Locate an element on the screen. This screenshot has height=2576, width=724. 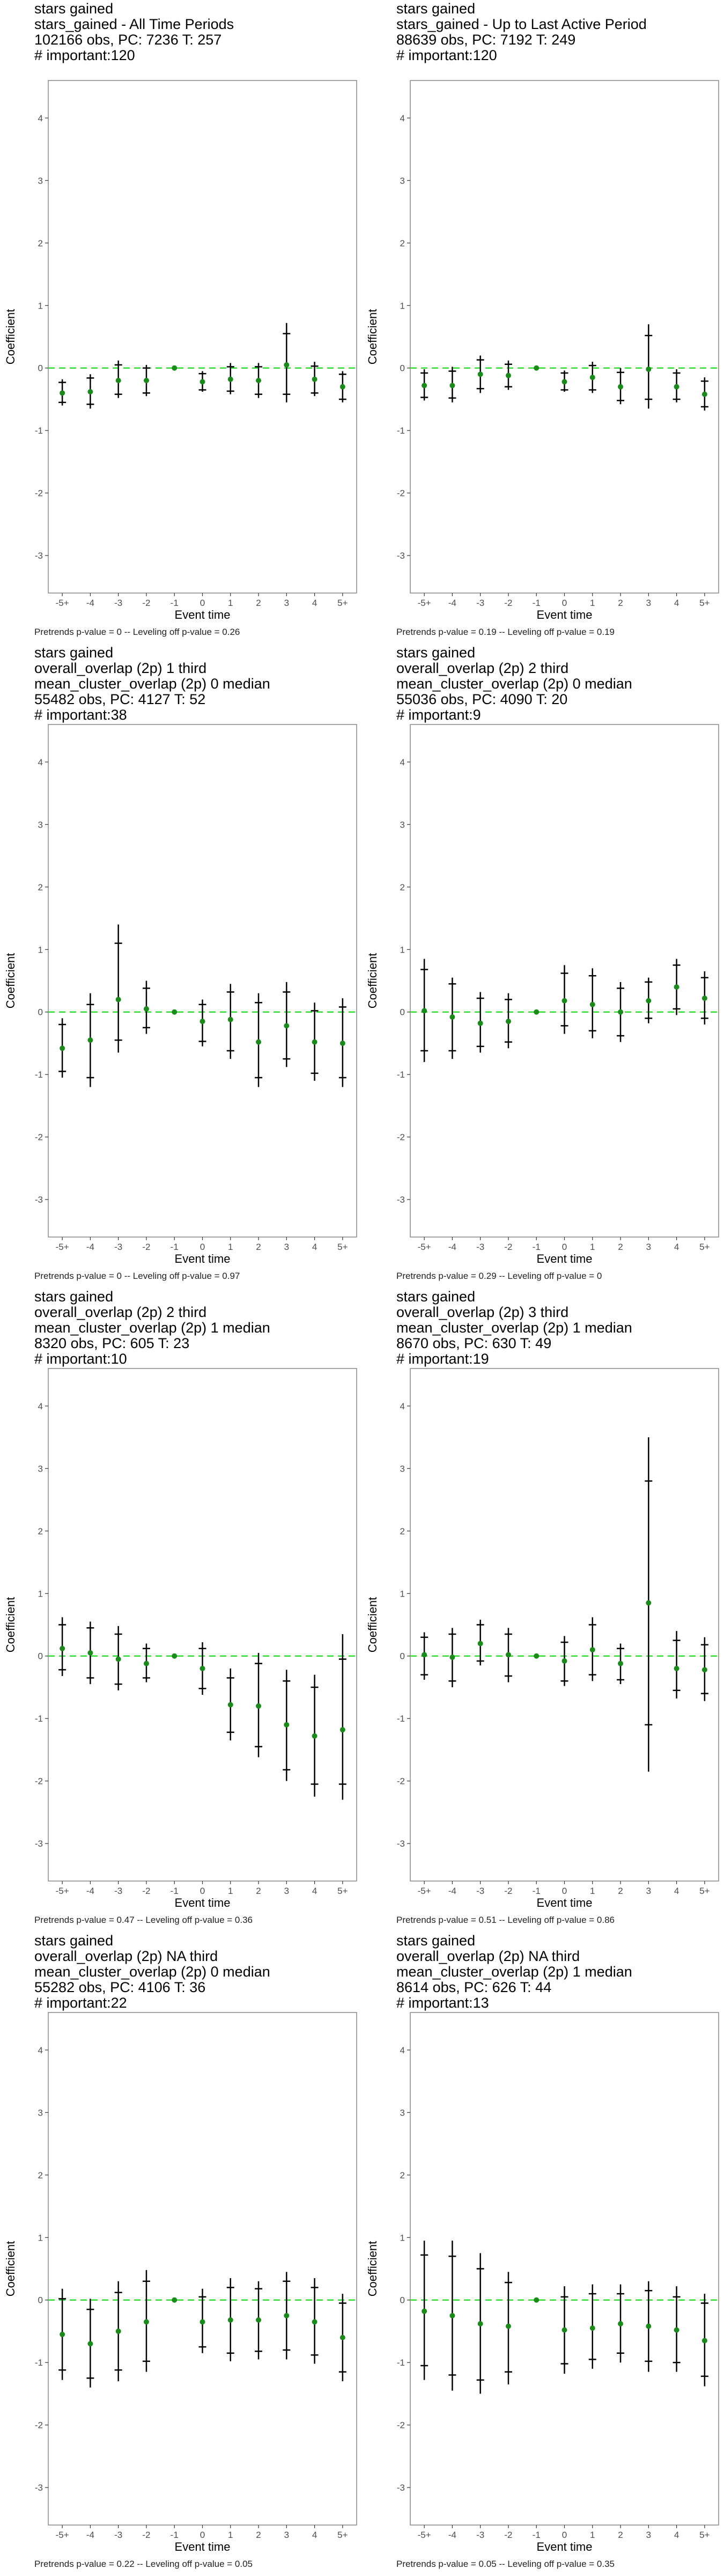
plot-frame is located at coordinates (564, 1625).